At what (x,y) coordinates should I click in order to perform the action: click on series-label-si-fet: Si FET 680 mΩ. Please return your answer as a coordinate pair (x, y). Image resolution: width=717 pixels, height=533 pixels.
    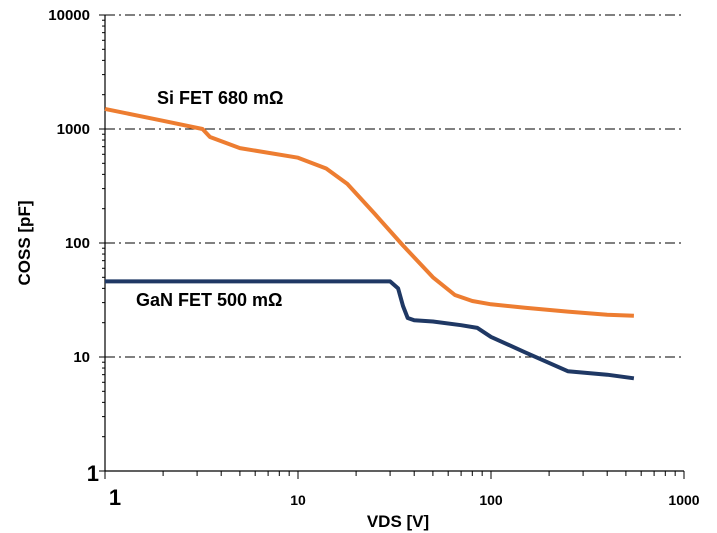
    Looking at the image, I should click on (220, 98).